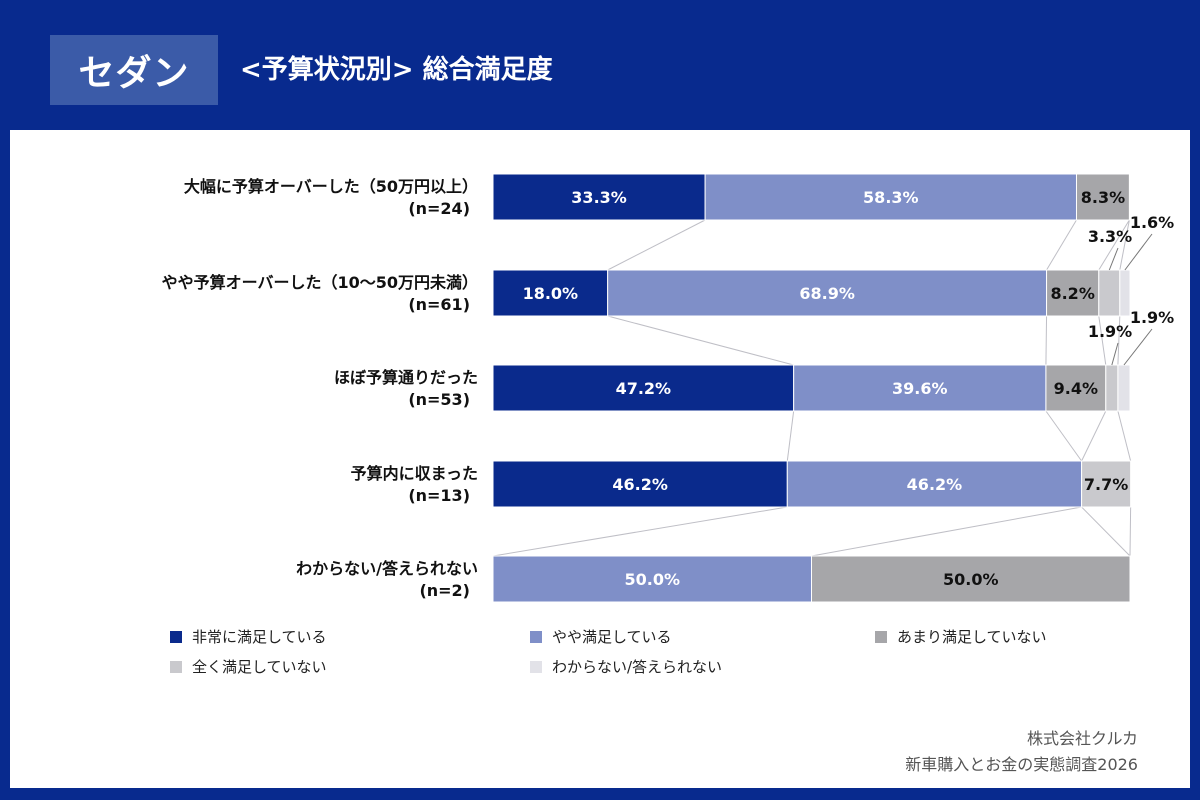 The width and height of the screenshot is (1200, 800). Describe the element at coordinates (1021, 764) in the screenshot. I see `credit-survey: 新車購入とお金の実態調査2026` at that location.